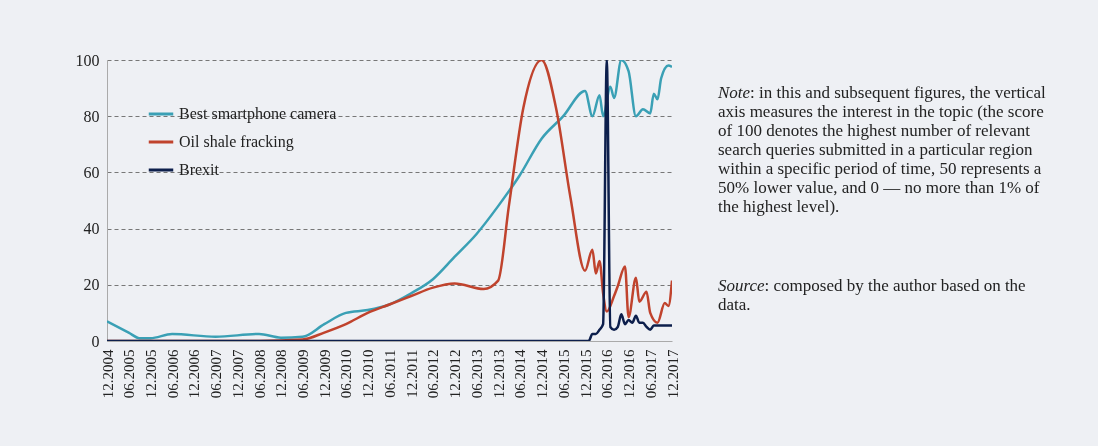  What do you see at coordinates (91, 172) in the screenshot?
I see `y-tick-label: 60` at bounding box center [91, 172].